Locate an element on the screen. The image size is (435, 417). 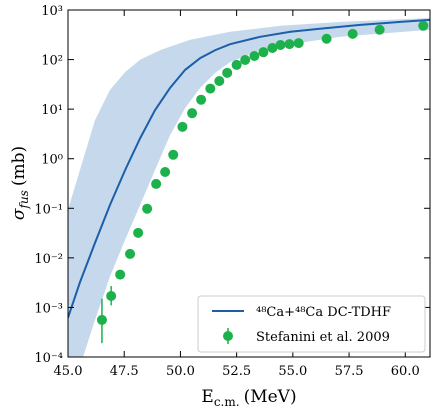
legend-marker is located at coordinates (228, 336).